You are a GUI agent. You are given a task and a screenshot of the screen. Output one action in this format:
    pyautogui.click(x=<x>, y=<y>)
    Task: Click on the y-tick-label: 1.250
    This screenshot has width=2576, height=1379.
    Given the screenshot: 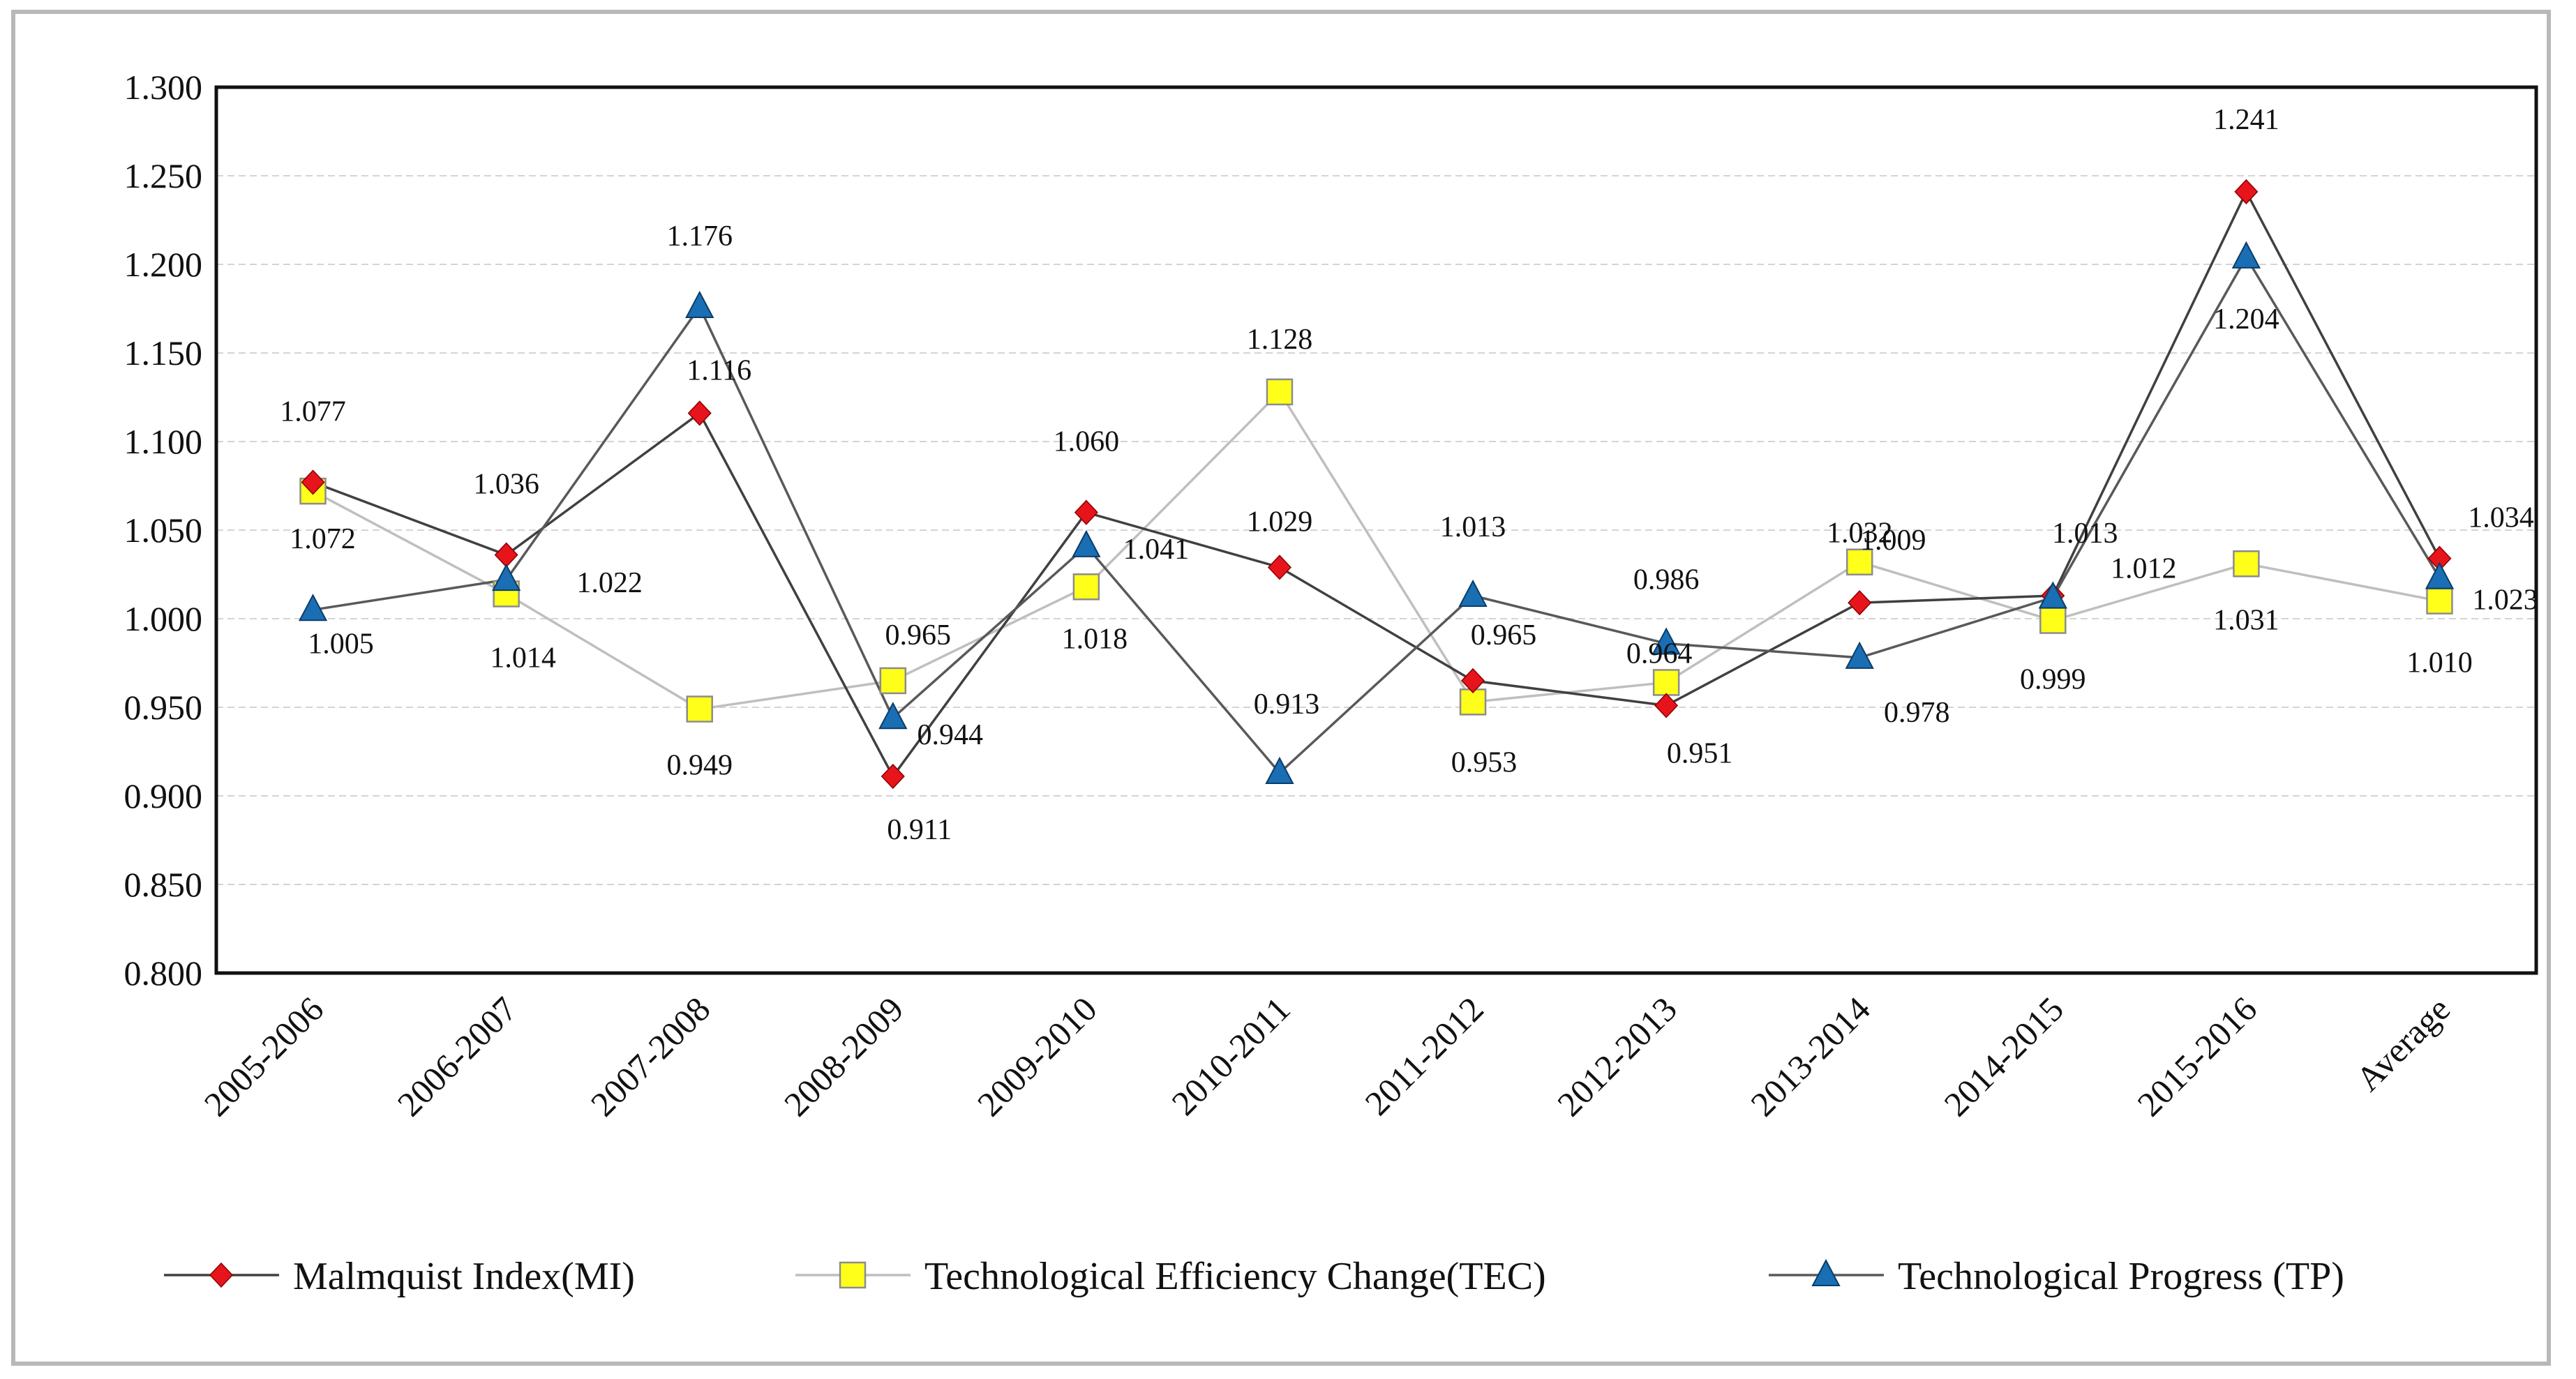 What is the action you would take?
    pyautogui.click(x=163, y=175)
    